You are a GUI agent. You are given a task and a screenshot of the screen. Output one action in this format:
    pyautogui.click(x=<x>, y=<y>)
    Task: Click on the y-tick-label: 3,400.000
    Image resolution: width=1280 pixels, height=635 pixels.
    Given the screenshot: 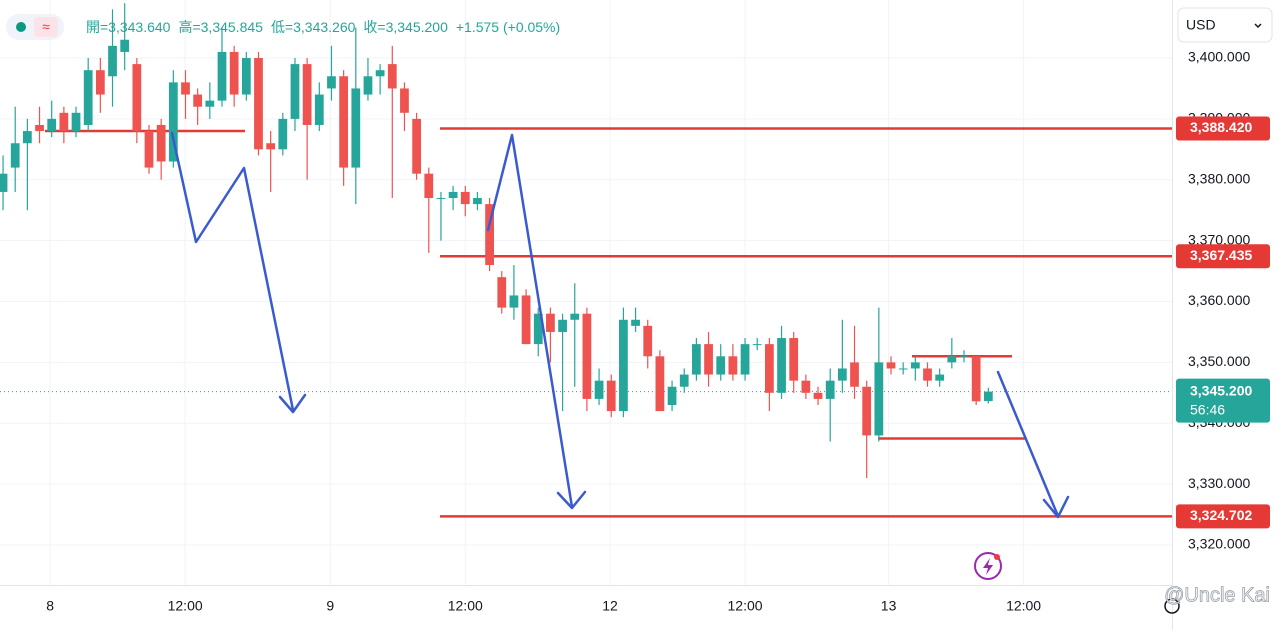 What is the action you would take?
    pyautogui.click(x=1219, y=57)
    